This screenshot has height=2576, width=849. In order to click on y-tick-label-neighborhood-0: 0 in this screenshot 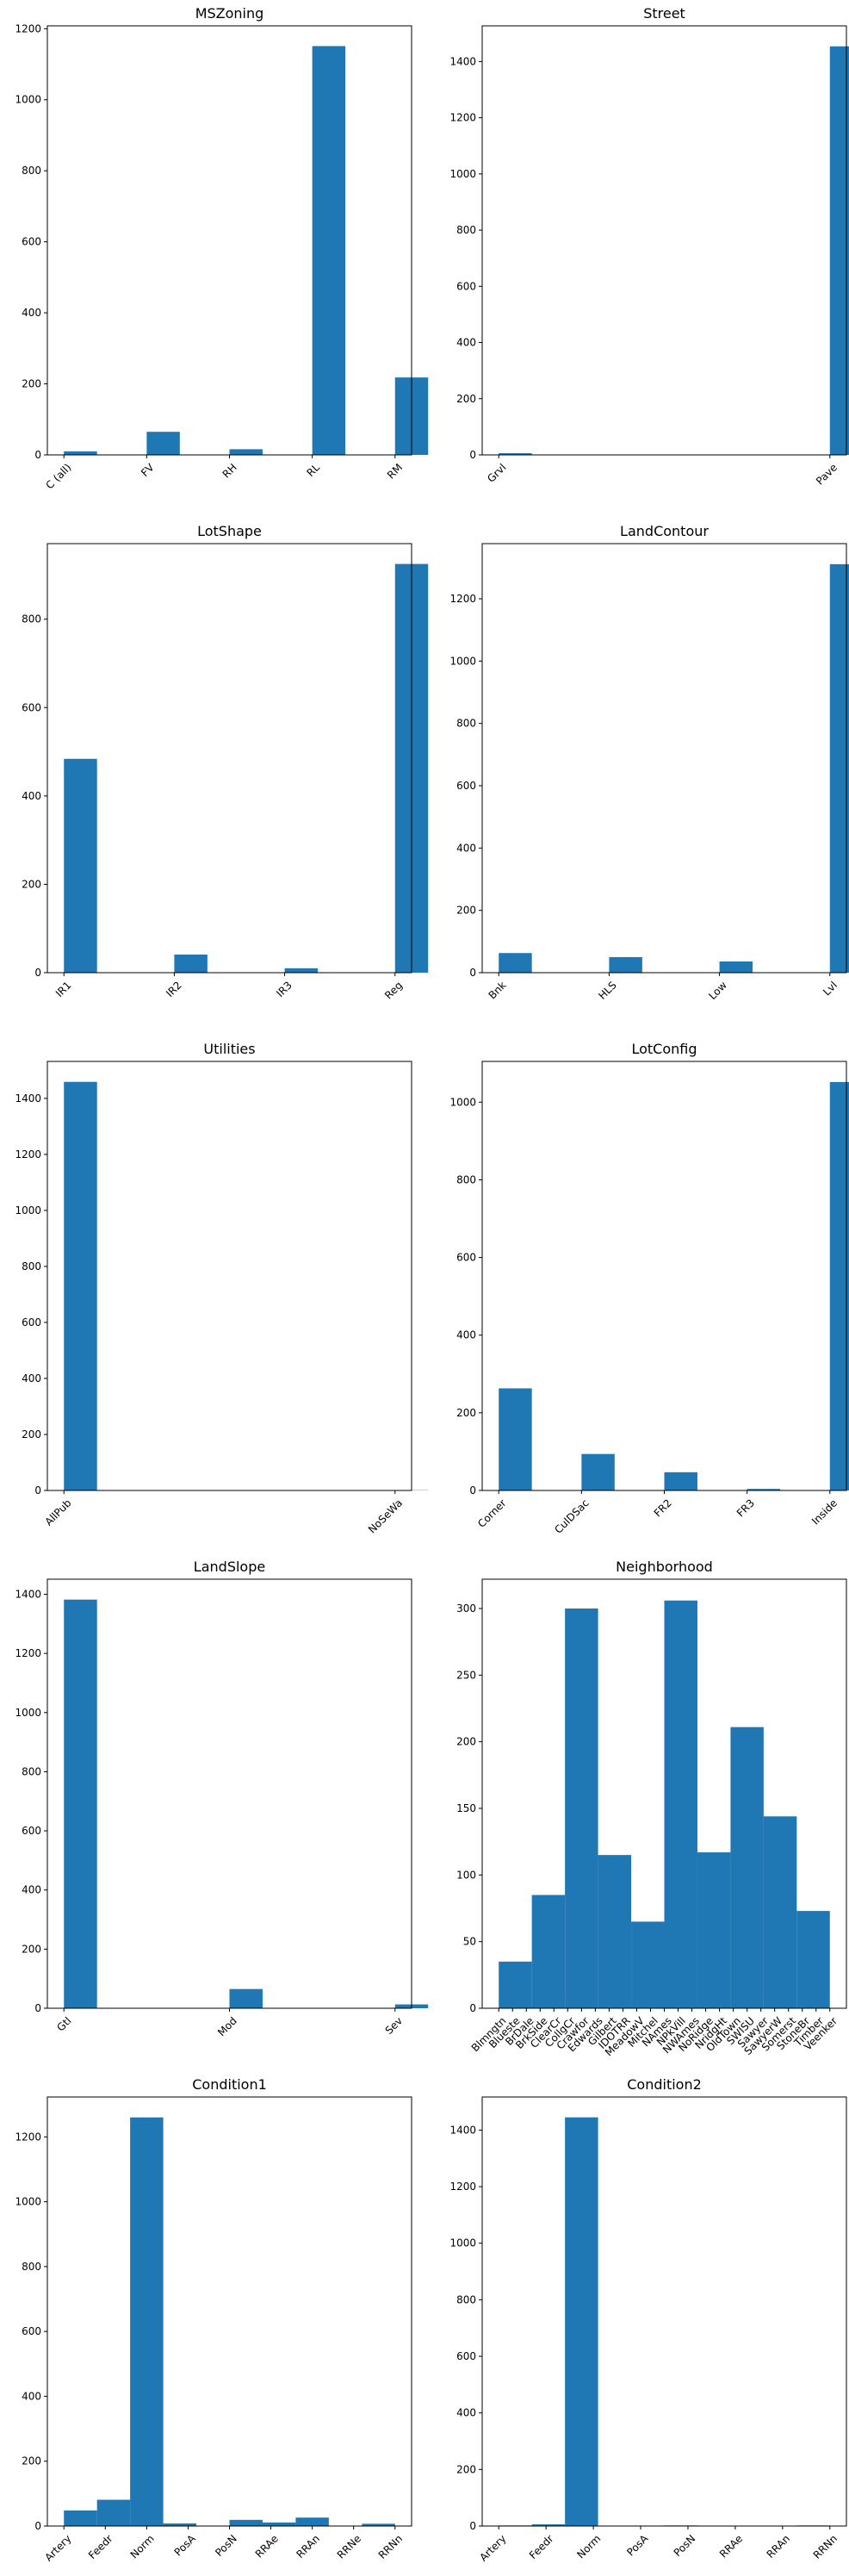, I will do `click(473, 2008)`.